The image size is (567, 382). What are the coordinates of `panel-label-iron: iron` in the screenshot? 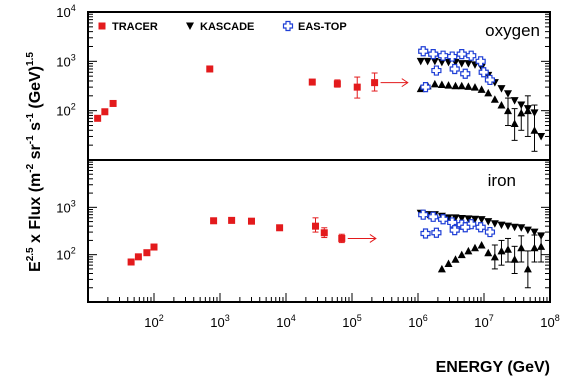 It's located at (502, 180).